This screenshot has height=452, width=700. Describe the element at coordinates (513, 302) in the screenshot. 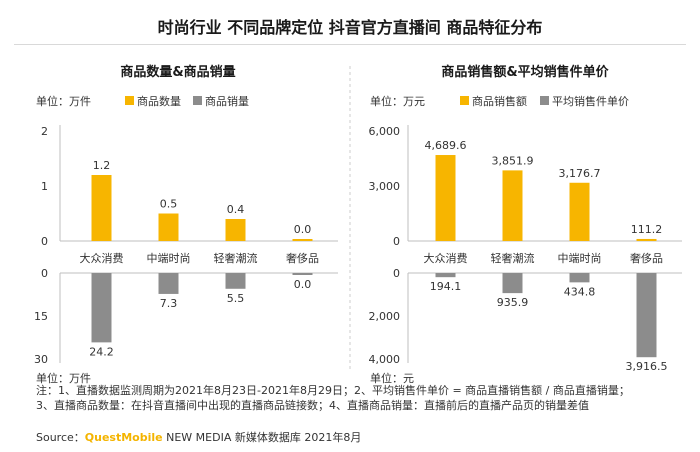

I see `chart2-bottom-data-label: 935.9` at that location.